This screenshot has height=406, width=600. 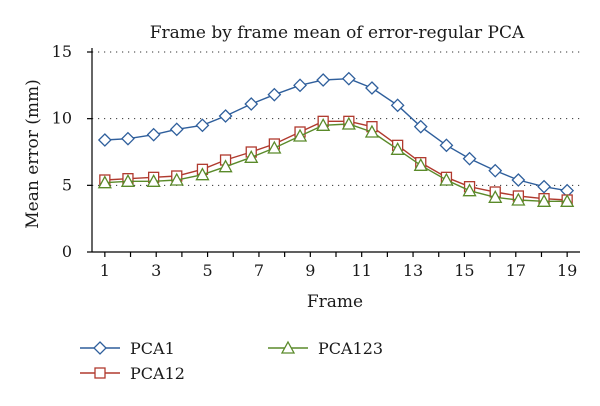 I want to click on x-tick-label: 9, so click(x=310, y=270).